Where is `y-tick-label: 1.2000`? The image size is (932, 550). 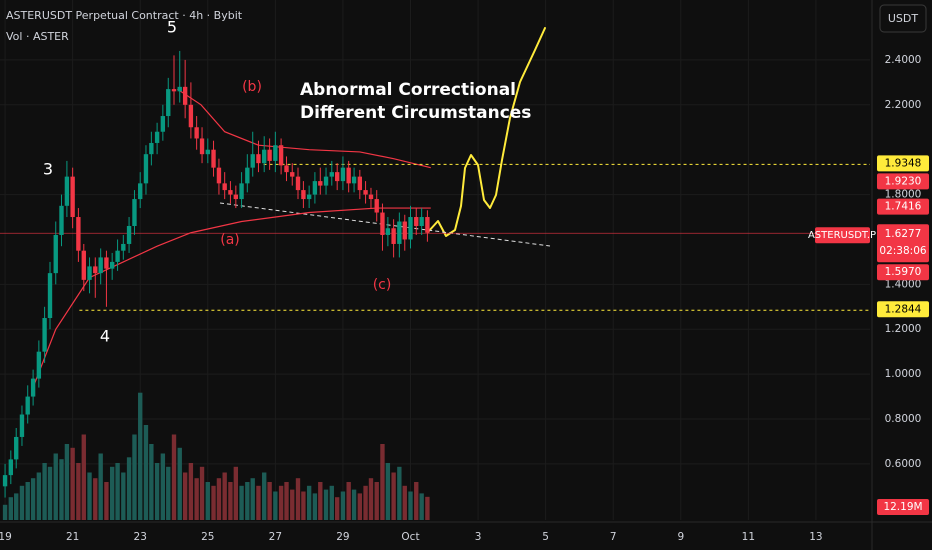
y-tick-label: 1.2000 is located at coordinates (903, 329).